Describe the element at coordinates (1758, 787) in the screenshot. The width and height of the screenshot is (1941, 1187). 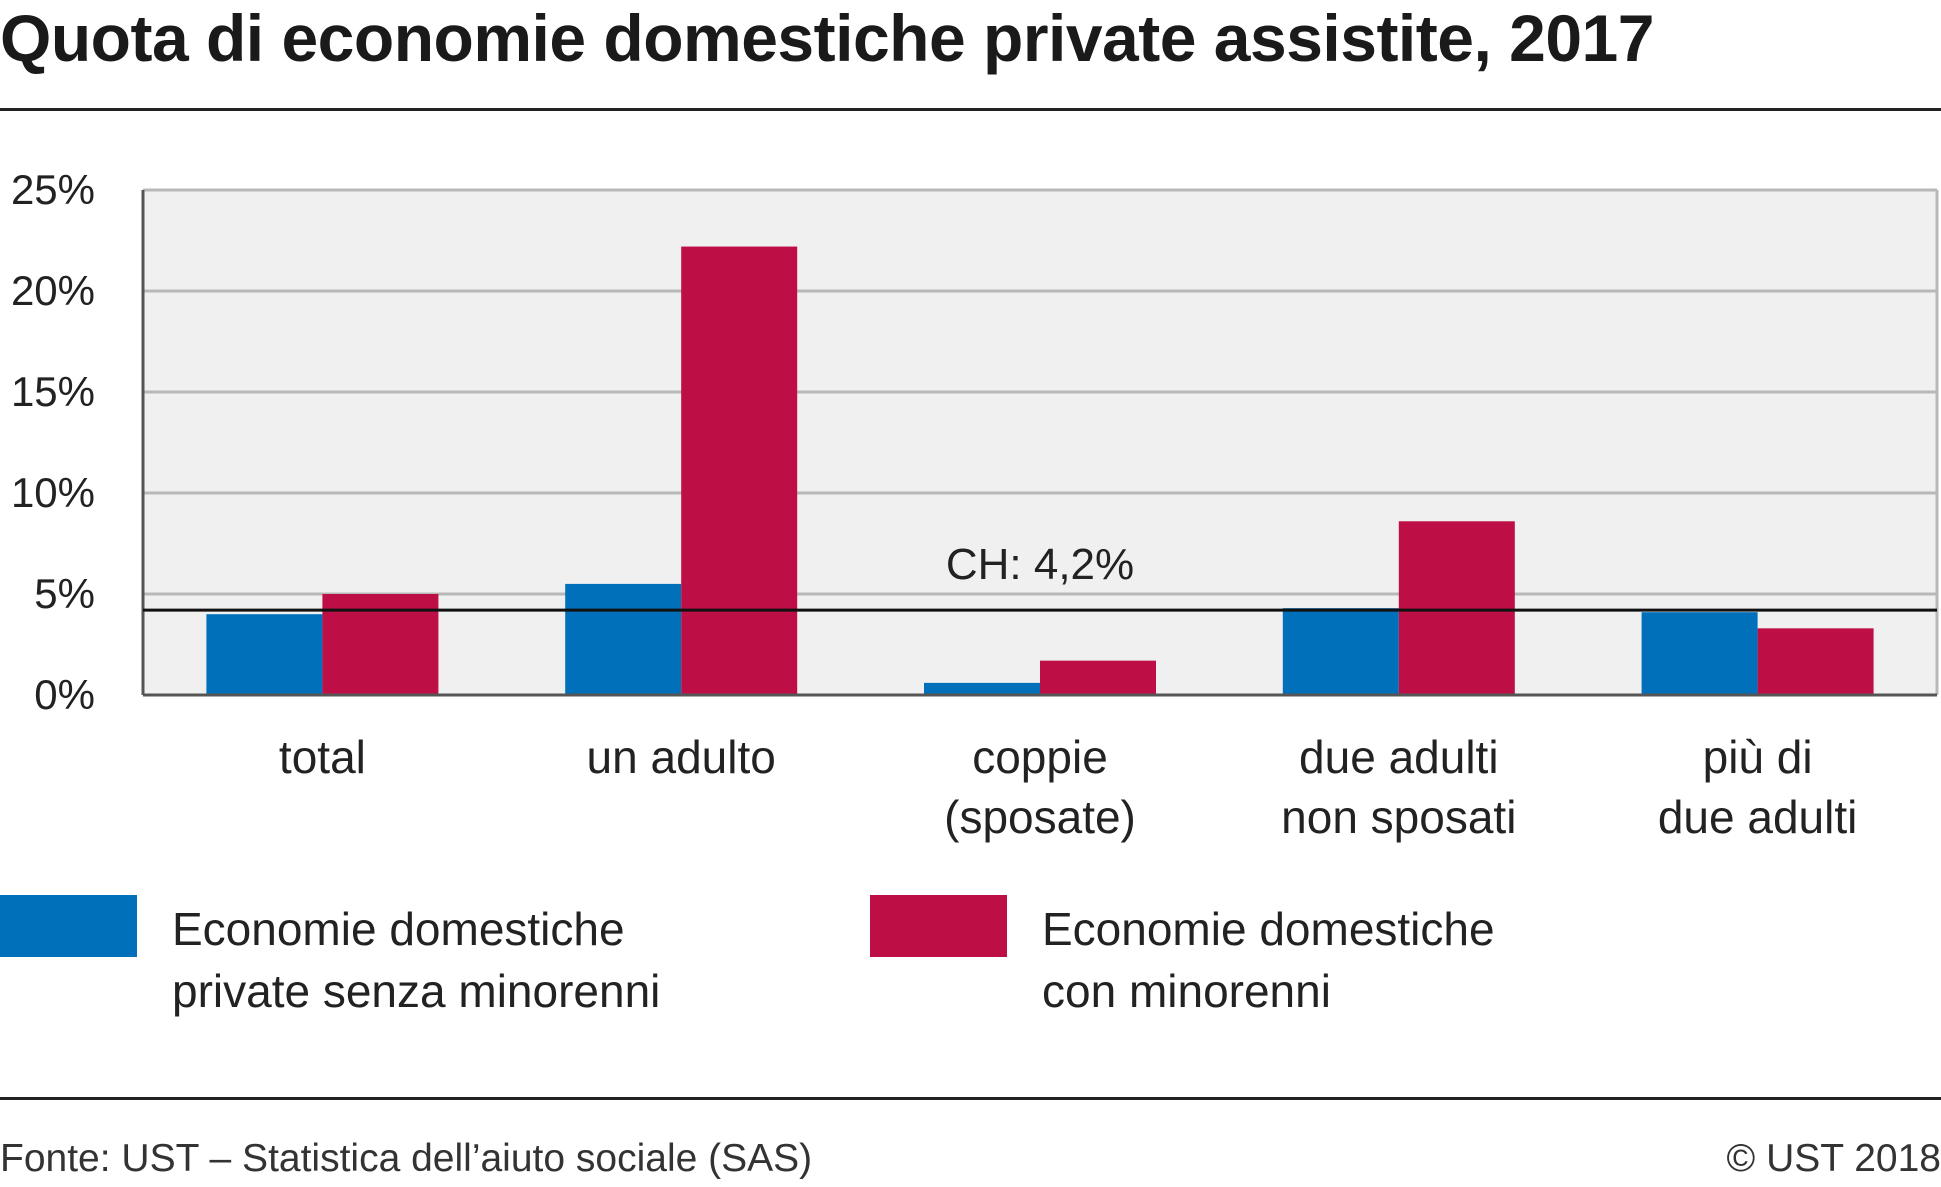
I see `x-tick-label: più di due adulti` at that location.